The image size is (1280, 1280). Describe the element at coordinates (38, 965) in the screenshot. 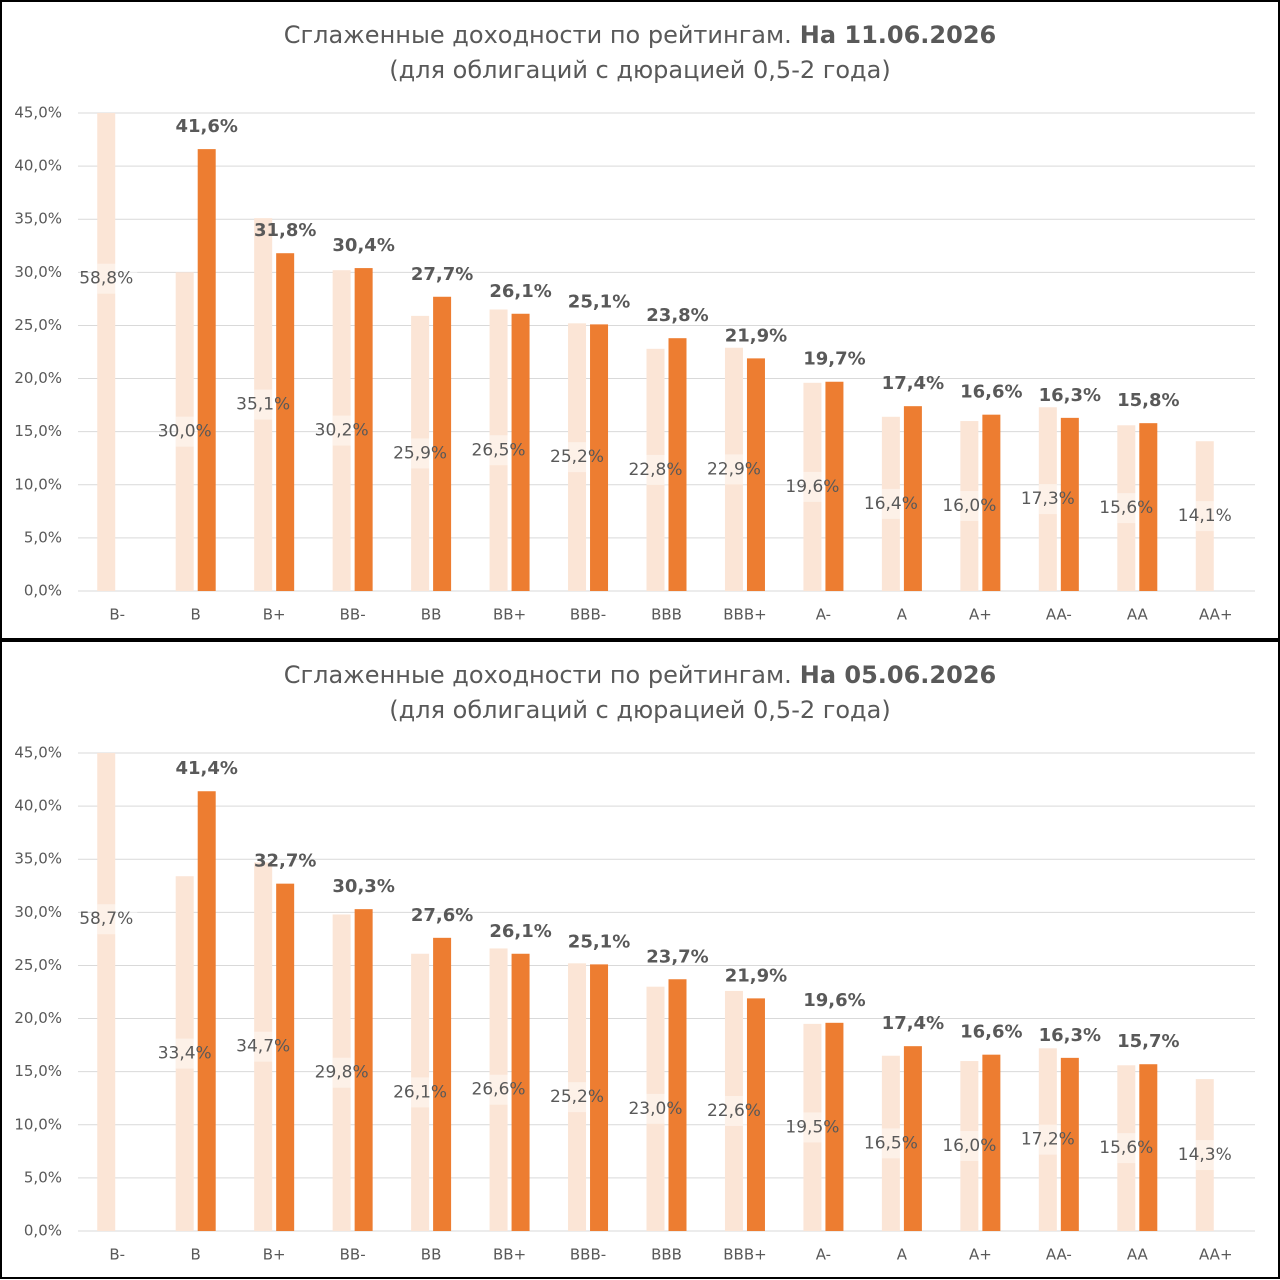

I see `y-tick-label: 25,0%` at that location.